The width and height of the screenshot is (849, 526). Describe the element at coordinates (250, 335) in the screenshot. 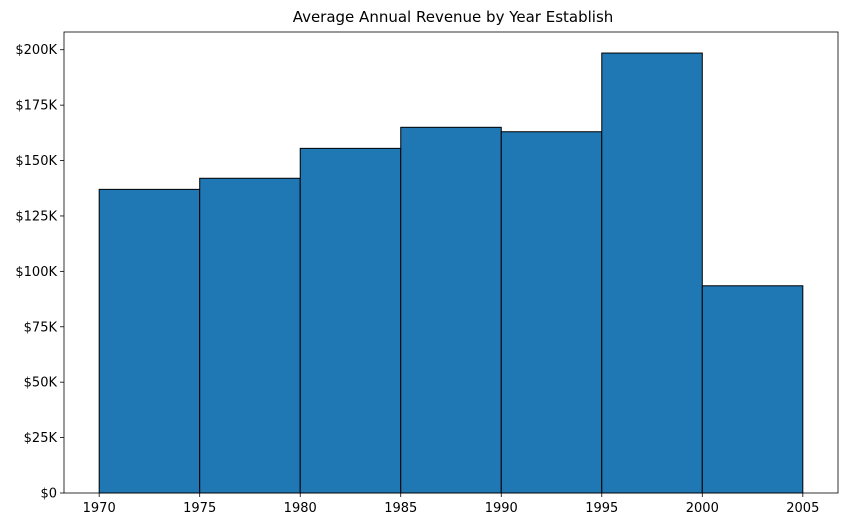

I see `bar-1975` at that location.